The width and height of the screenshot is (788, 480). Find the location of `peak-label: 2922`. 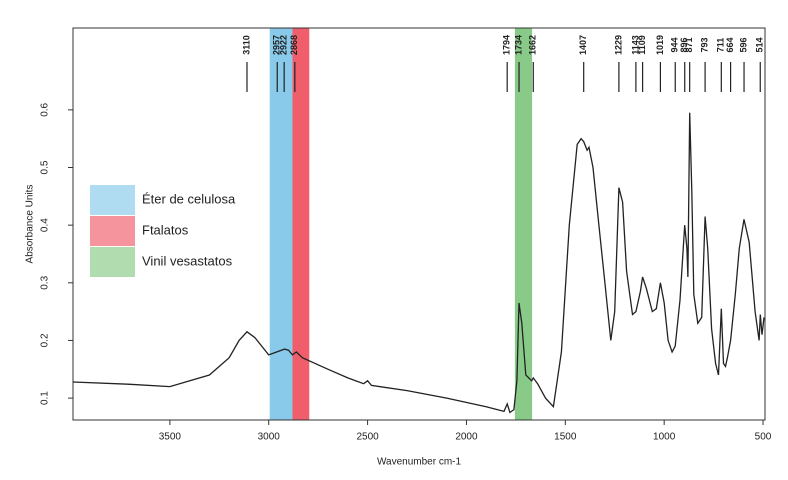

peak-label: 2922 is located at coordinates (284, 45).